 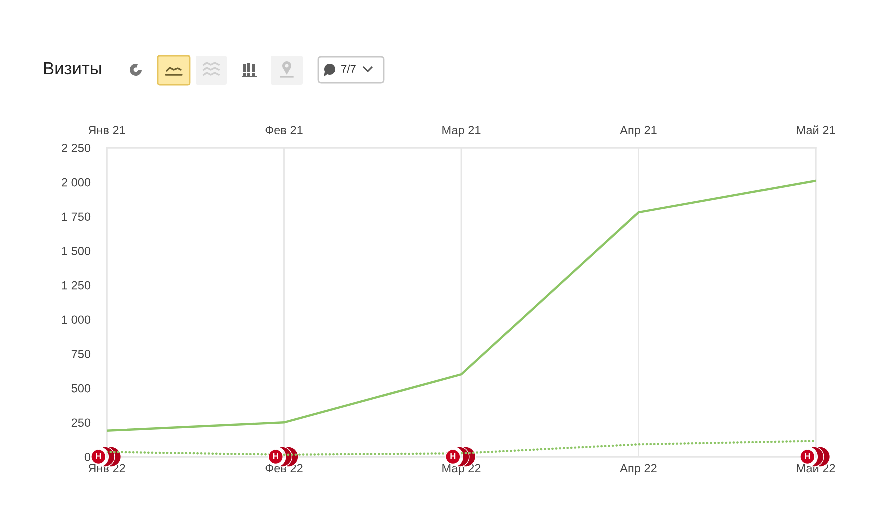 I want to click on text: Янв 21, so click(x=107, y=130).